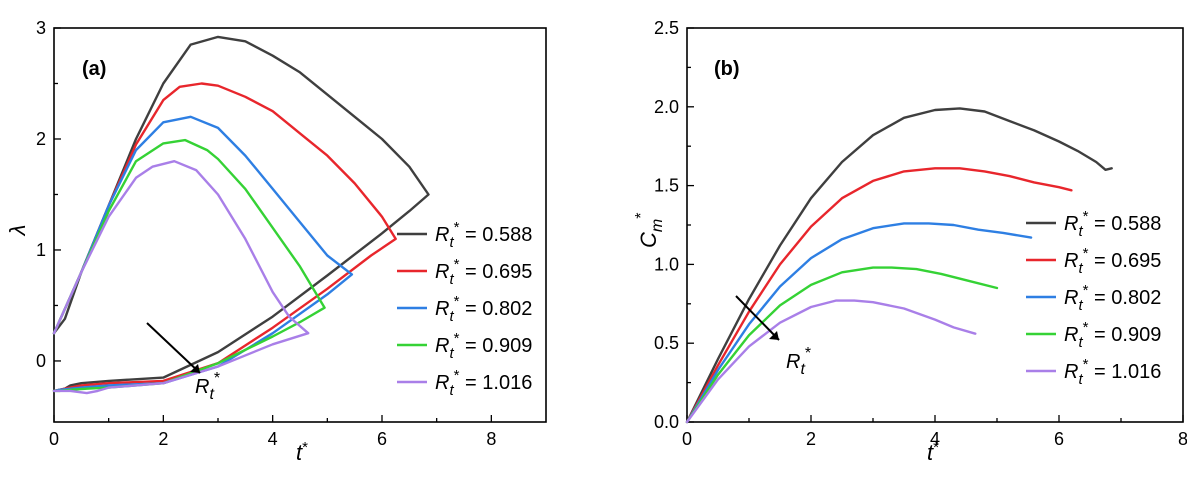 Image resolution: width=1187 pixels, height=487 pixels. What do you see at coordinates (483, 383) in the screenshot?
I see `legend-label-0-4: Rt* = 1.016` at bounding box center [483, 383].